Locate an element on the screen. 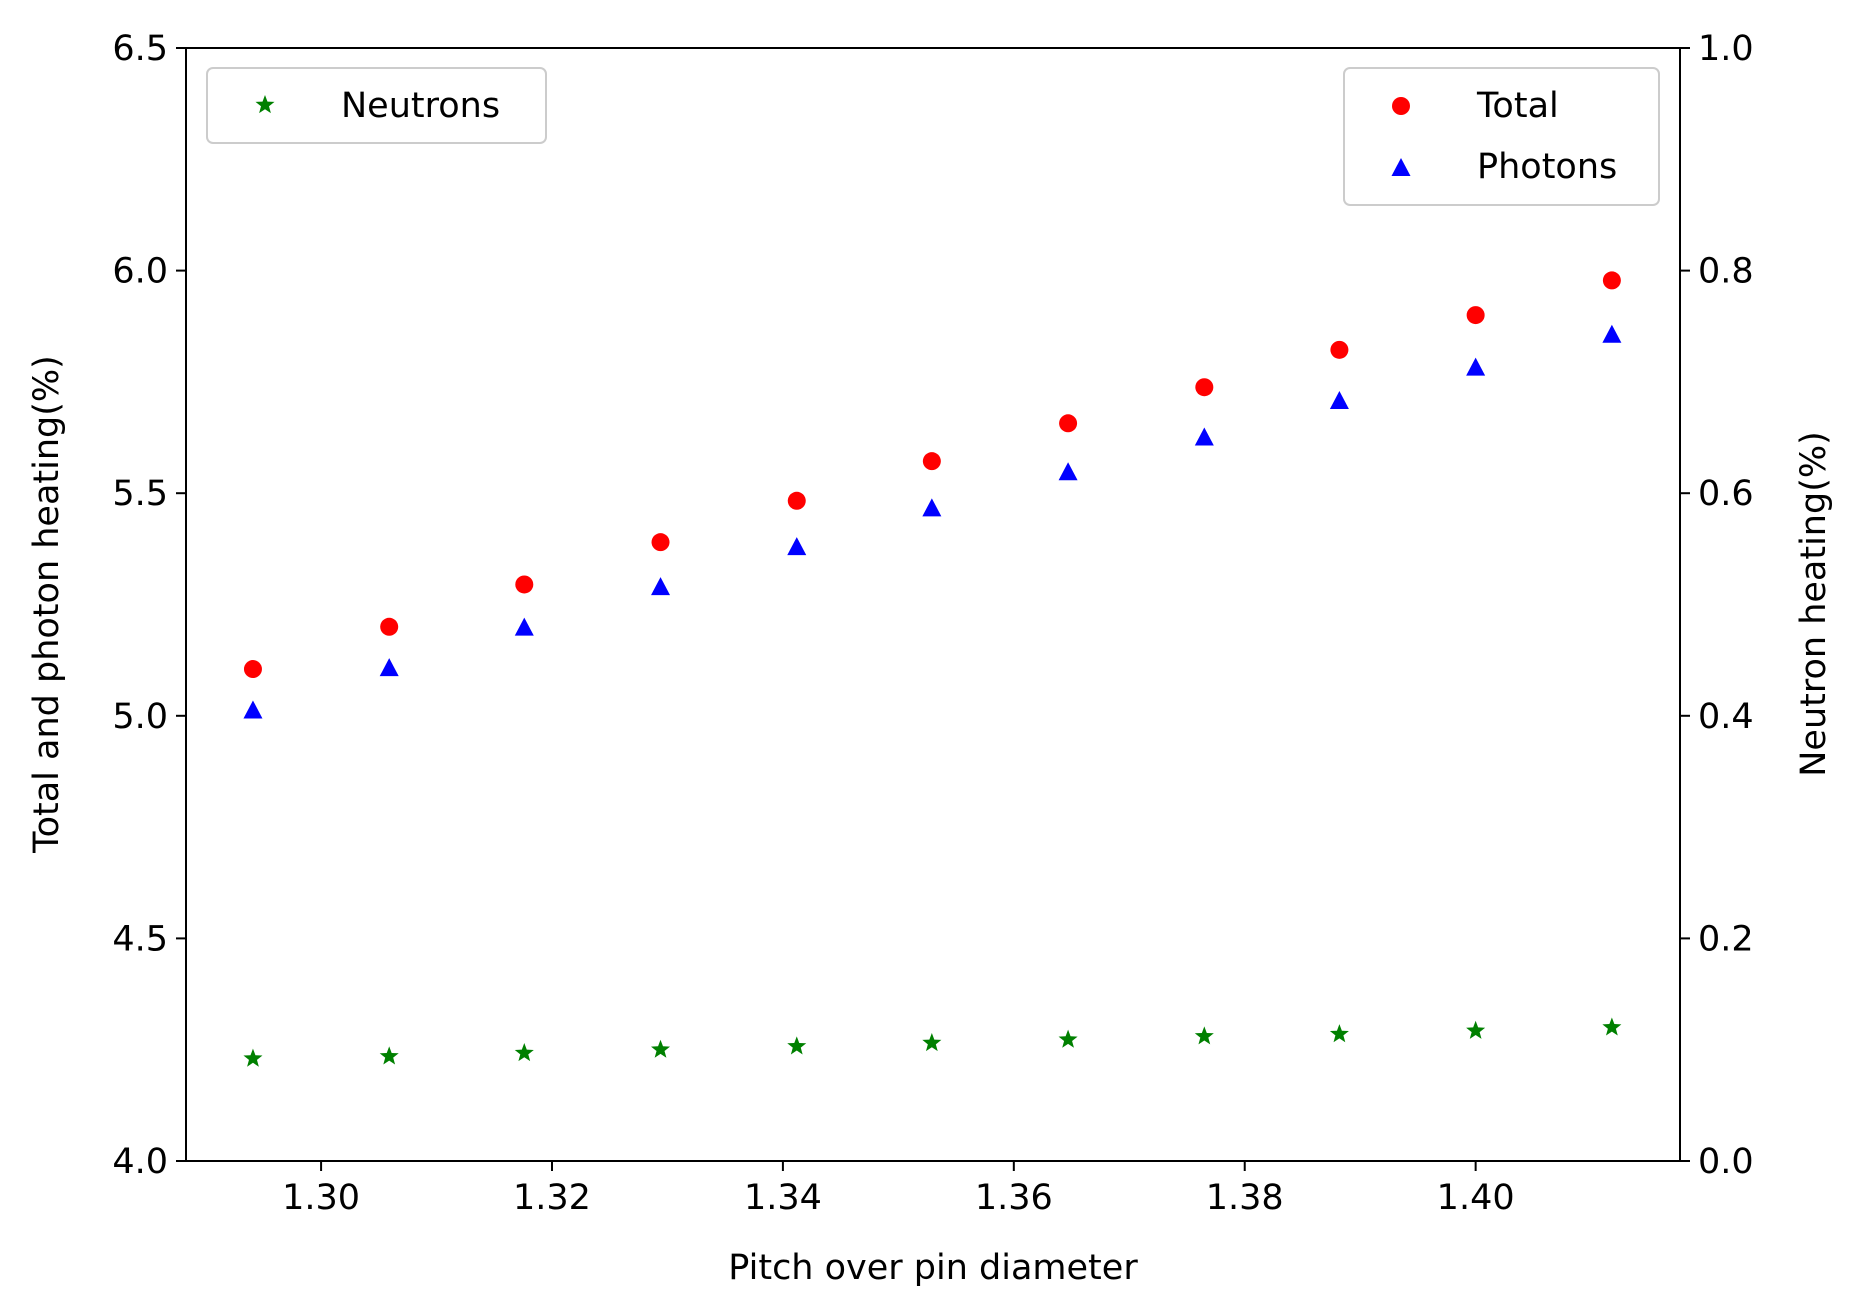 The image size is (1856, 1315). x-tick-label: 1.38 is located at coordinates (1245, 1198).